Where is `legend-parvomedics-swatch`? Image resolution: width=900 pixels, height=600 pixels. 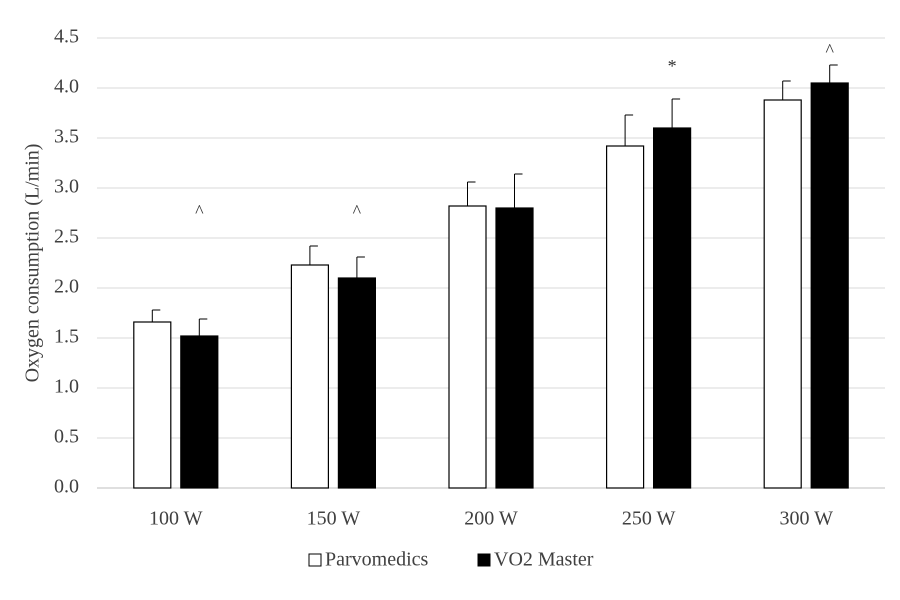 legend-parvomedics-swatch is located at coordinates (315, 560).